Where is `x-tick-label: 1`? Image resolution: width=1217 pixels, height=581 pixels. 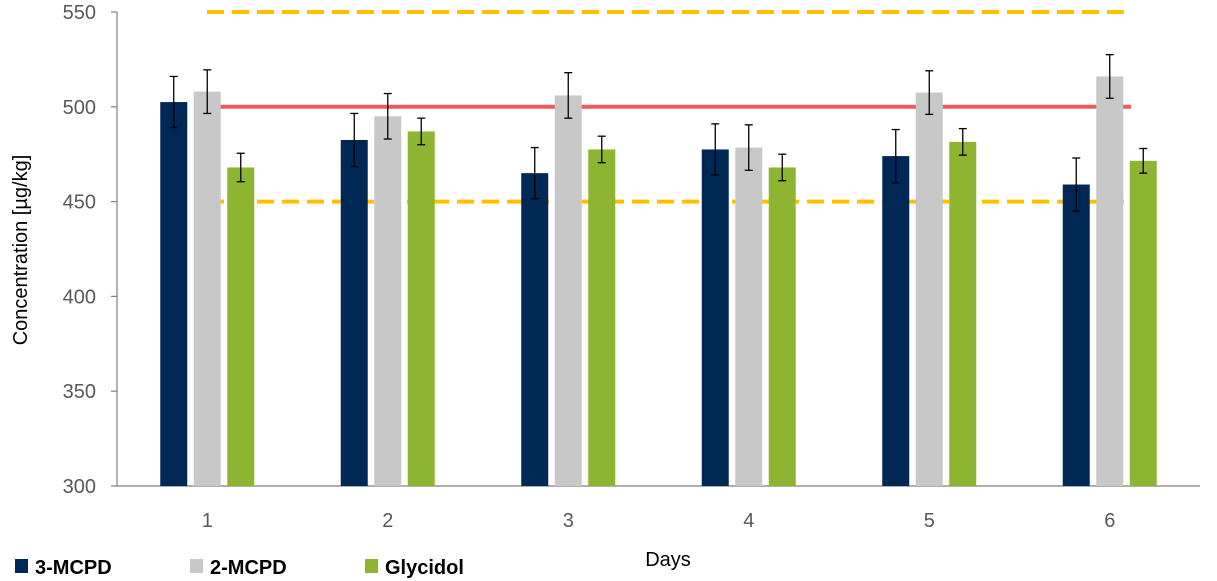 x-tick-label: 1 is located at coordinates (207, 521).